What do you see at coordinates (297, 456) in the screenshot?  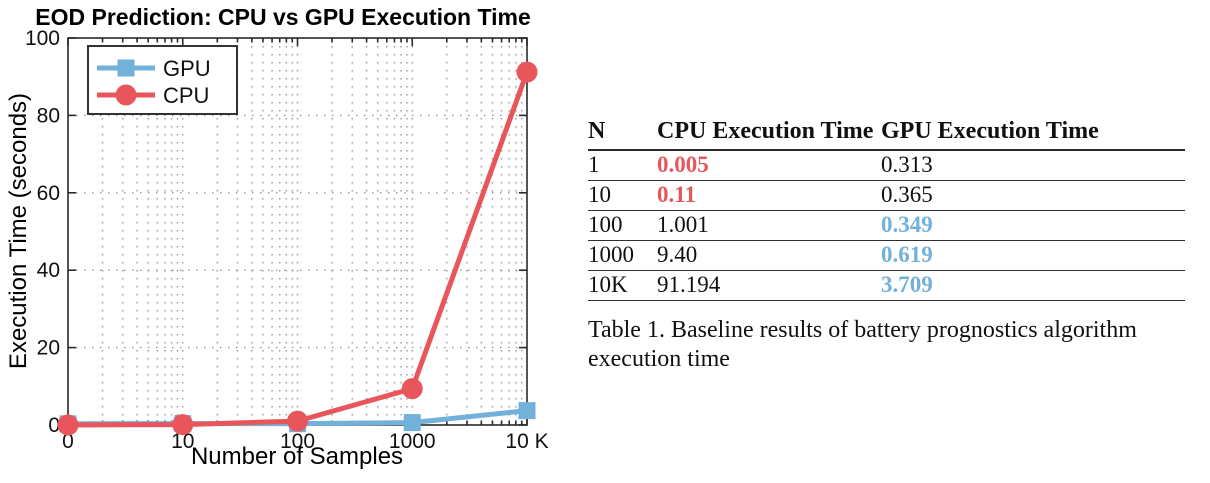 I see `x-axis-label: Number of Samples` at bounding box center [297, 456].